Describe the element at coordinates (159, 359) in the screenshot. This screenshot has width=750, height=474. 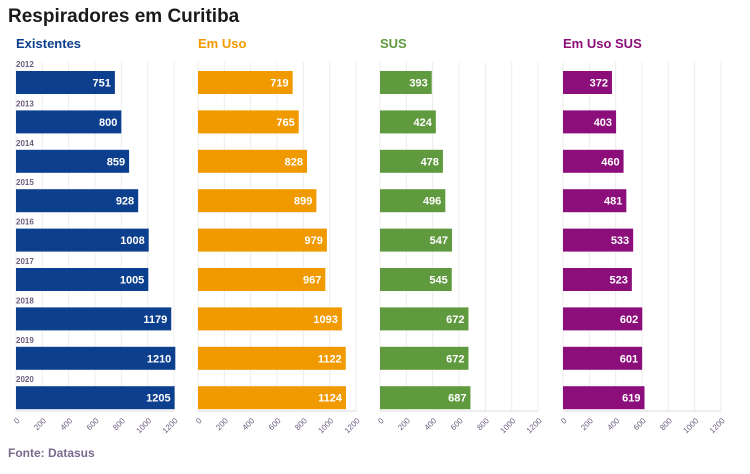
I see `bar-value-label: 1210` at that location.